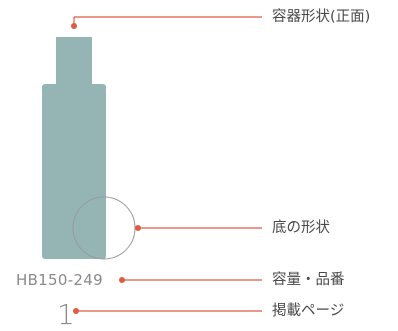  I want to click on leader-bottom-shape, so click(198, 228).